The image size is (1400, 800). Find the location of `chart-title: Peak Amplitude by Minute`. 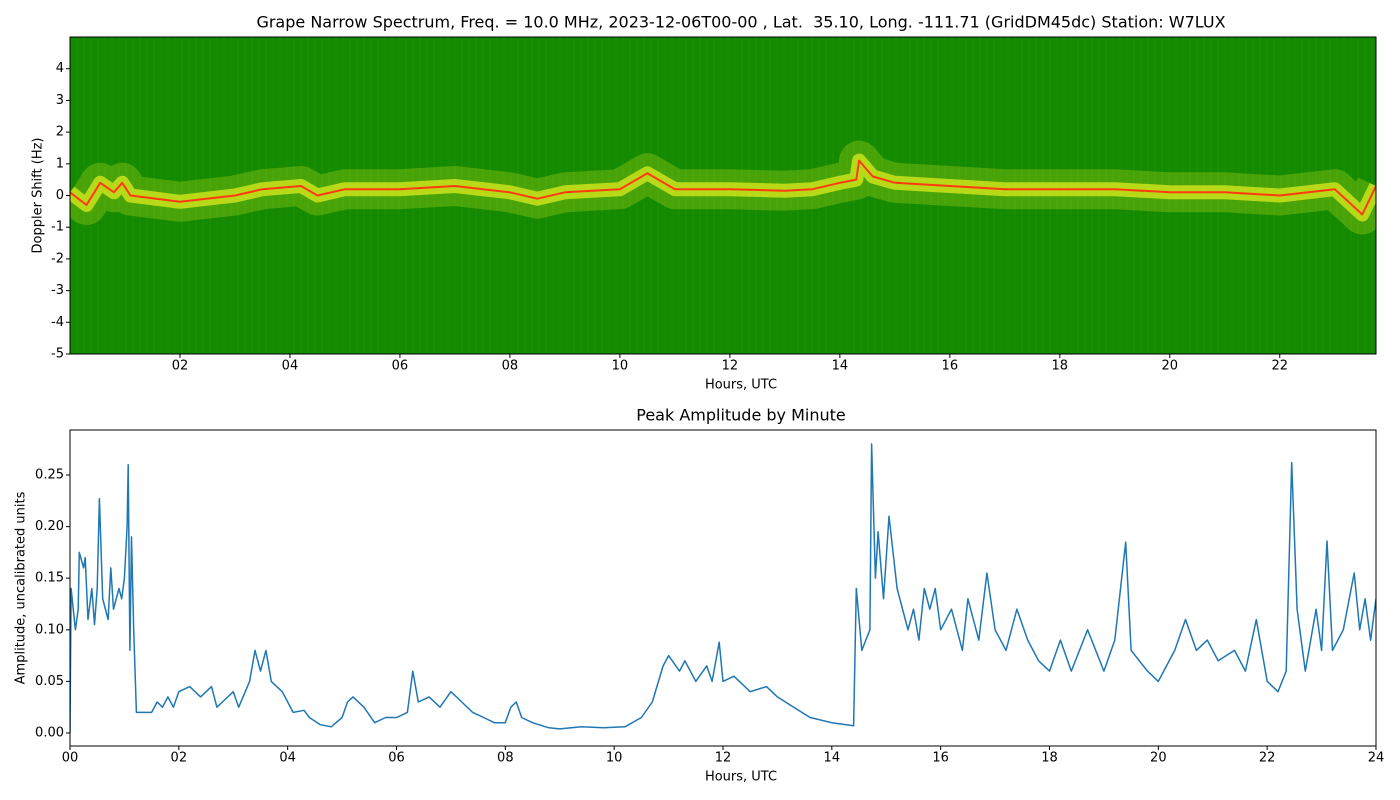

chart-title: Peak Amplitude by Minute is located at coordinates (741, 415).